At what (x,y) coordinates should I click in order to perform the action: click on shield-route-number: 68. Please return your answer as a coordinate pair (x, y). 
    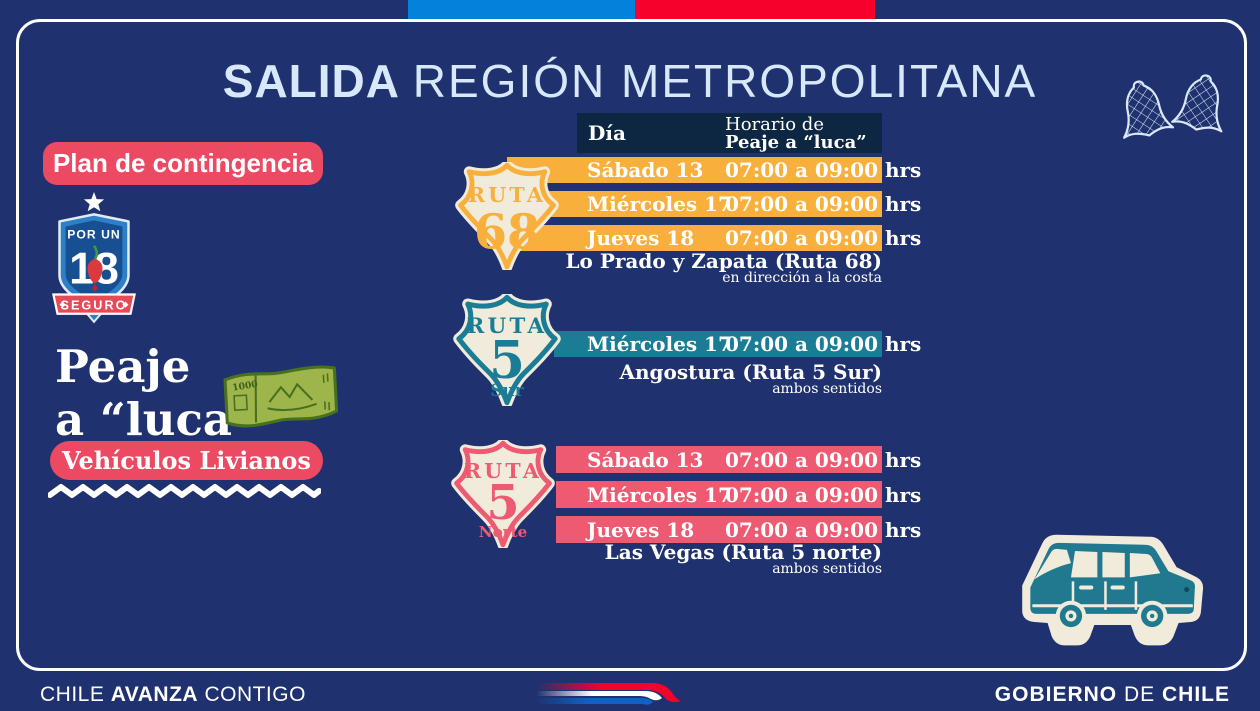
    Looking at the image, I should click on (507, 232).